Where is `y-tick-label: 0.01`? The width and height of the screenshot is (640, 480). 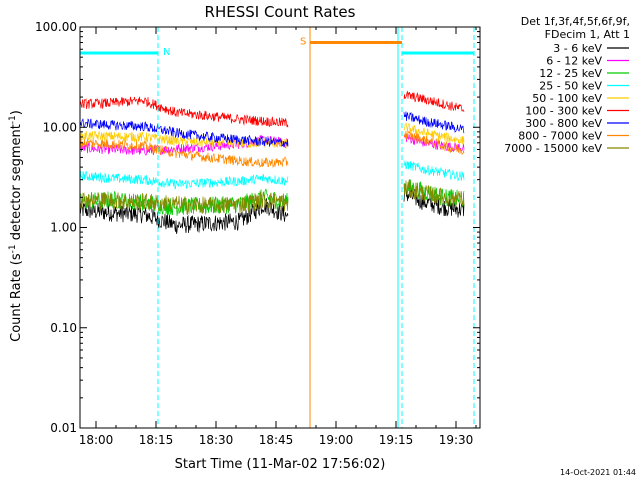
y-tick-label: 0.01 is located at coordinates (63, 428).